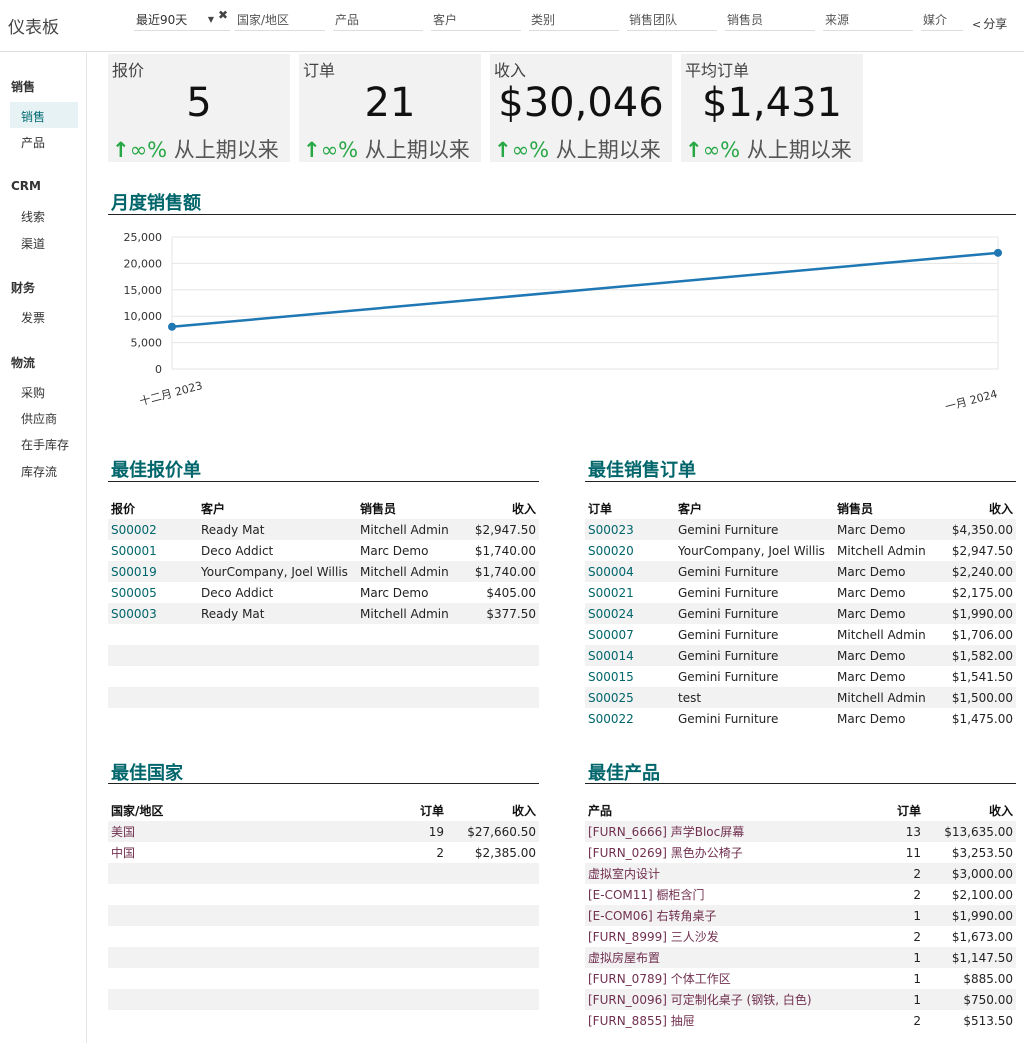 This screenshot has width=1024, height=1043. I want to click on product-cell: [FURN_0096] 可定制化桌子 (钢铁, 白色), so click(709, 999).